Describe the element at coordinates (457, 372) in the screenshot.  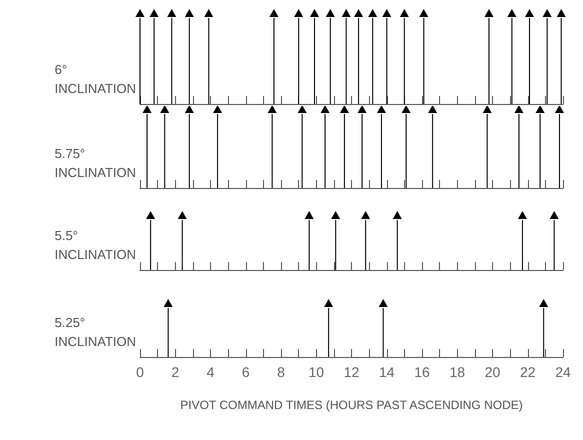
I see `x-tick-label: 18` at that location.